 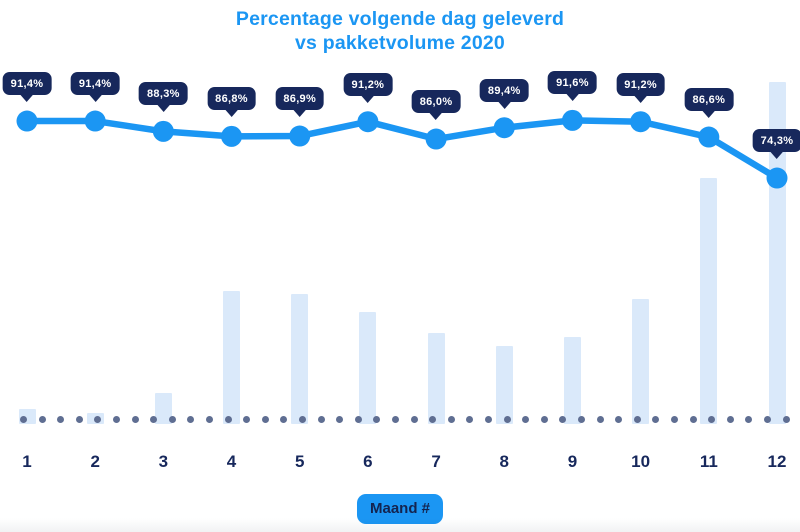 I want to click on x-axis-label: 1, so click(x=27, y=461).